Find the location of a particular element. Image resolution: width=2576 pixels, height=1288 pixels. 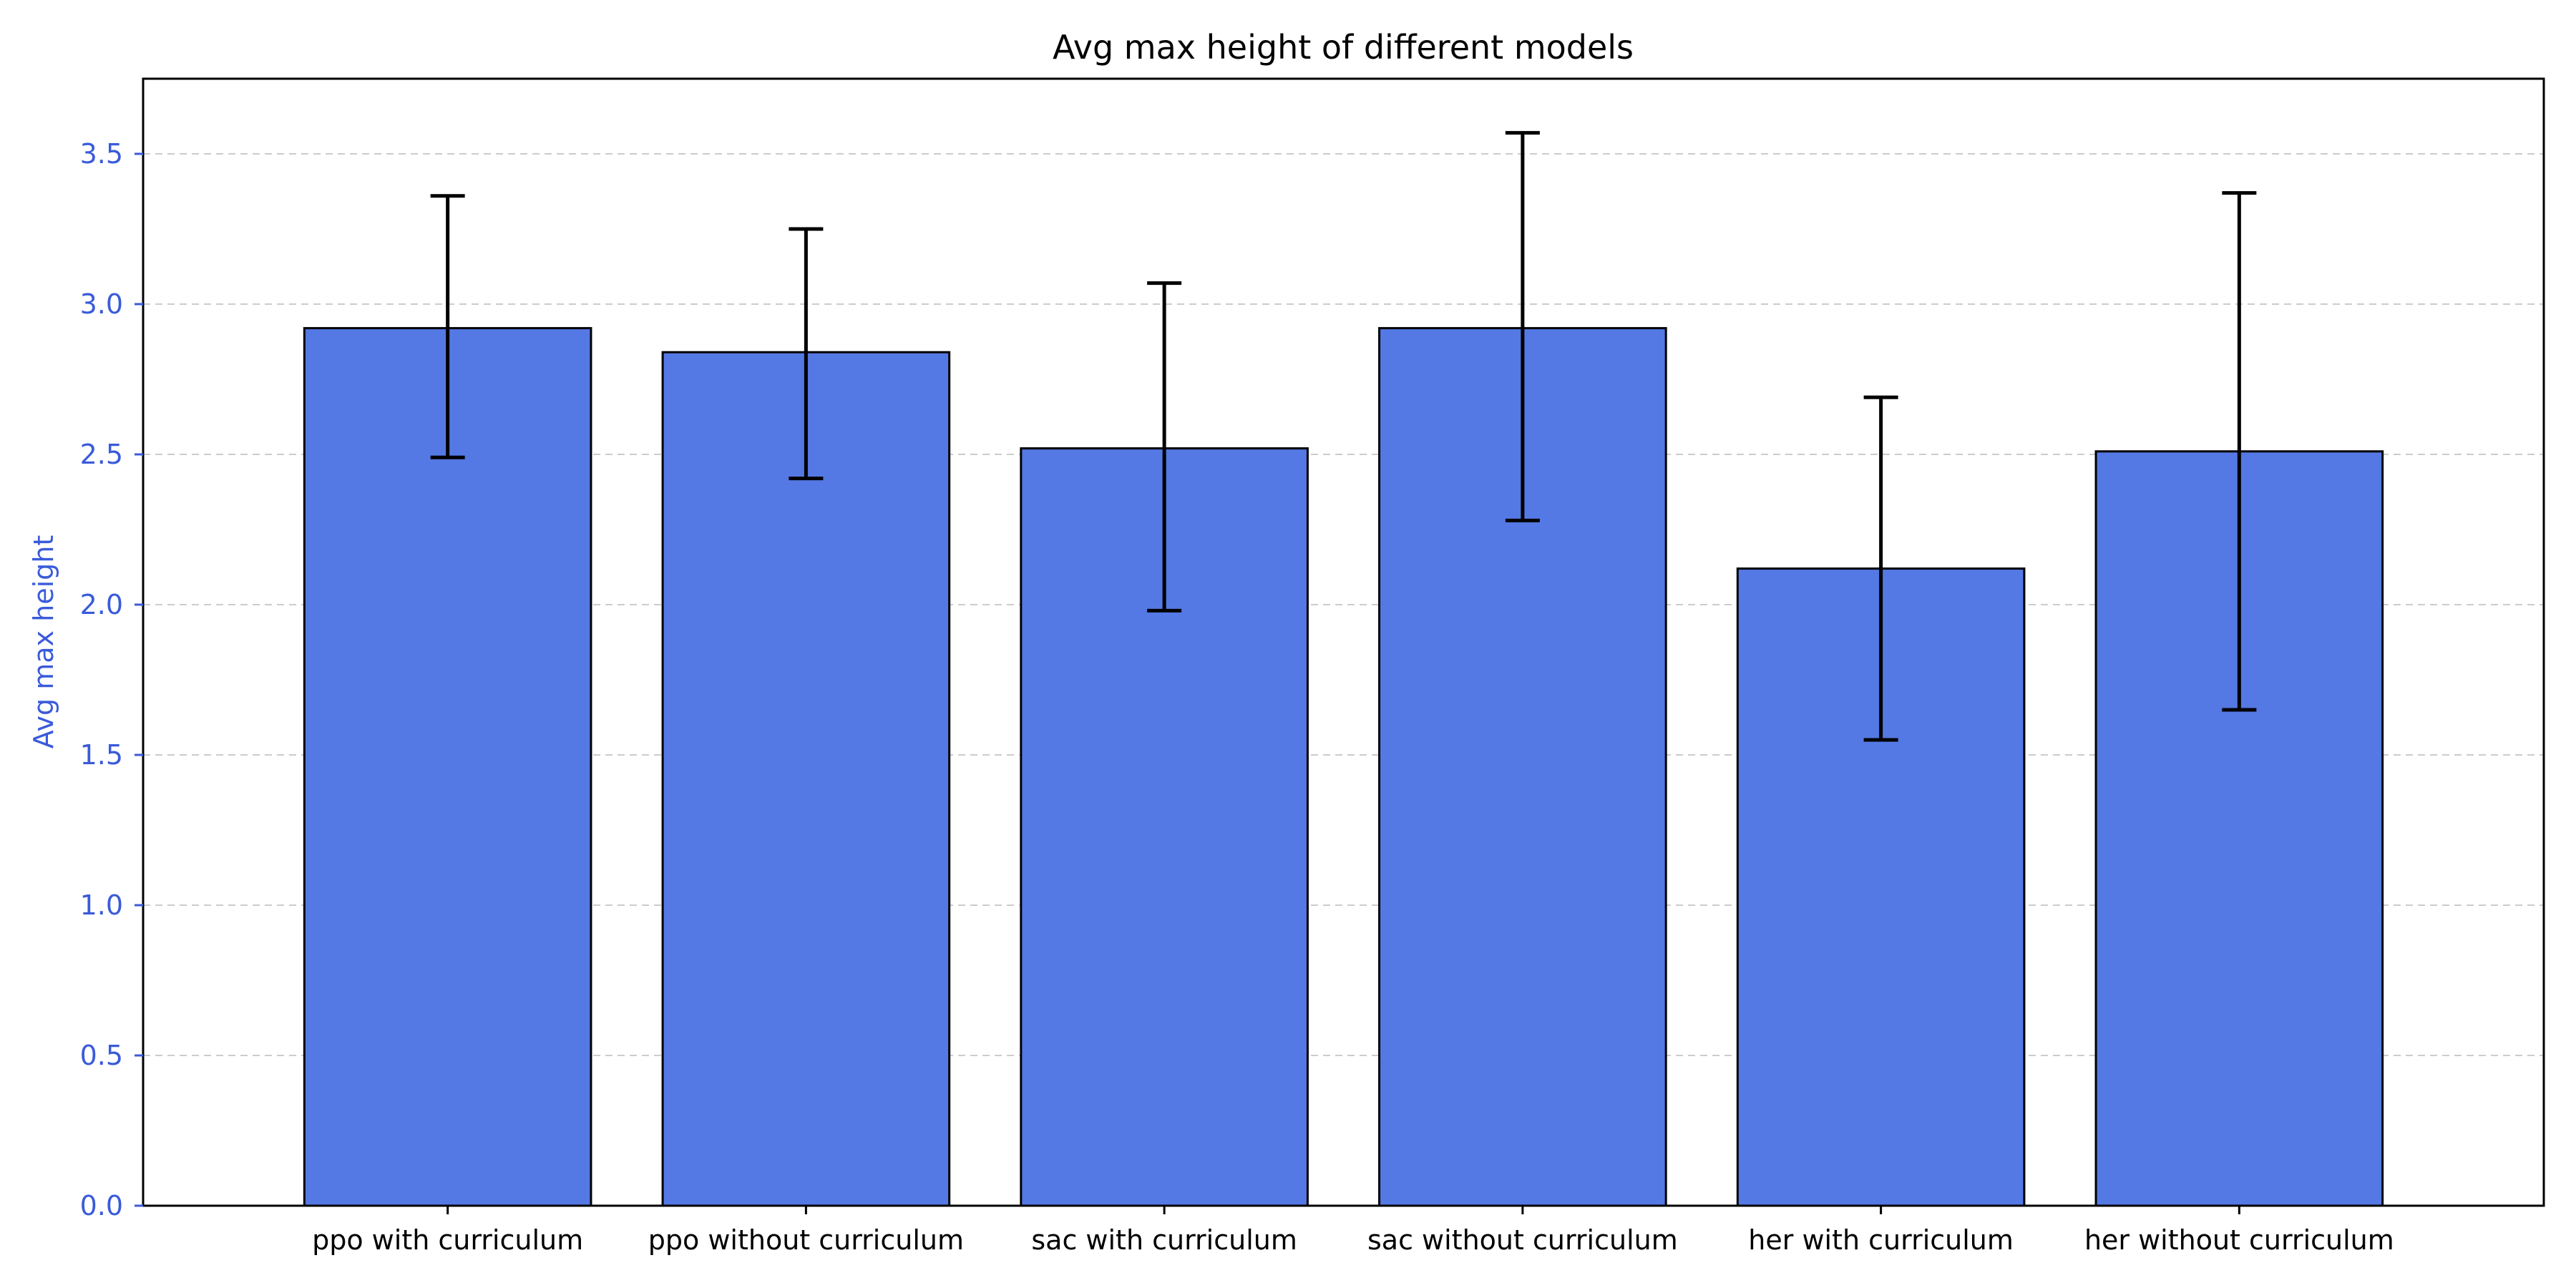

x-tick-label: sac without curriculum is located at coordinates (1522, 1240).